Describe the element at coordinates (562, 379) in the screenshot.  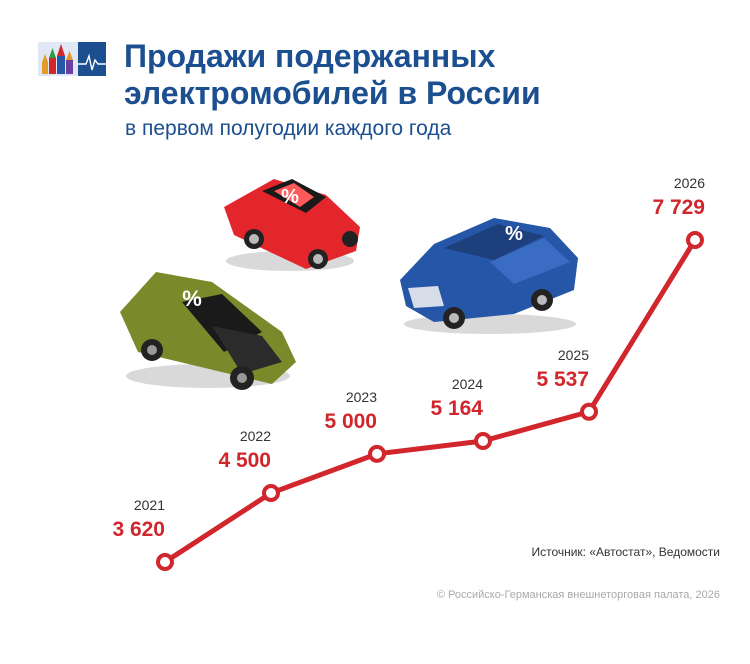
I see `value-label-2025: 5 537` at that location.